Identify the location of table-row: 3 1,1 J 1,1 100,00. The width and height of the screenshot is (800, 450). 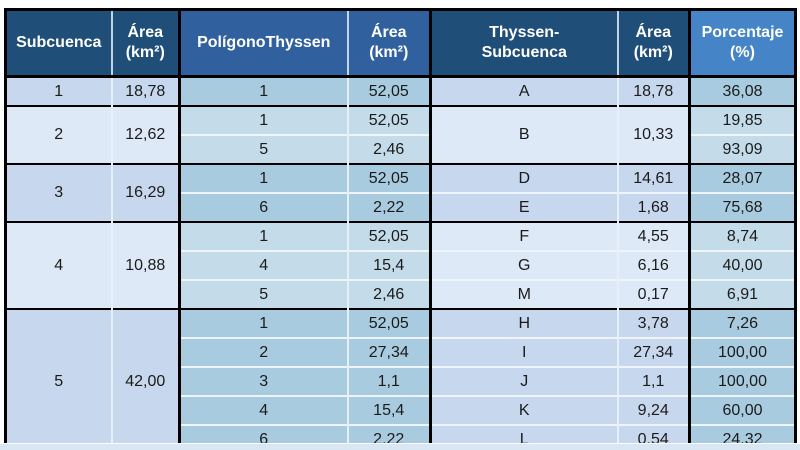
(401, 381).